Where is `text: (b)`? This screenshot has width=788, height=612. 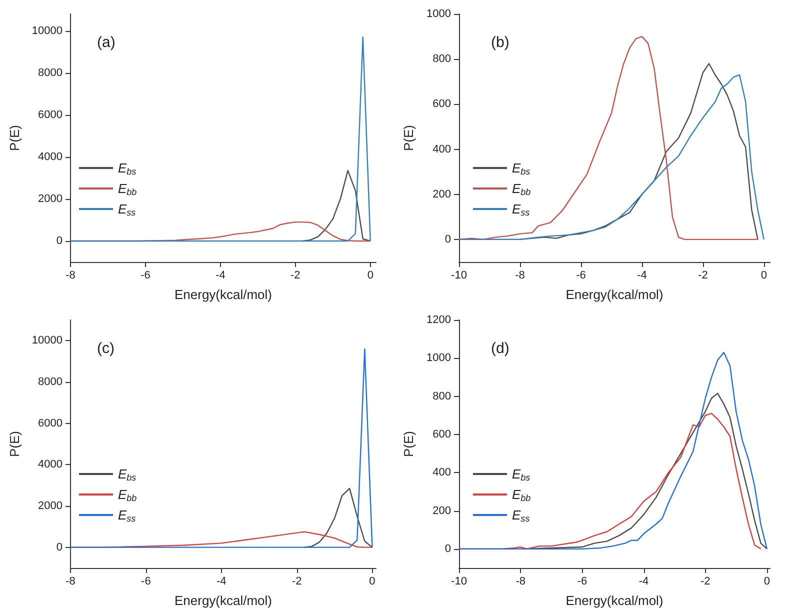 text: (b) is located at coordinates (500, 42).